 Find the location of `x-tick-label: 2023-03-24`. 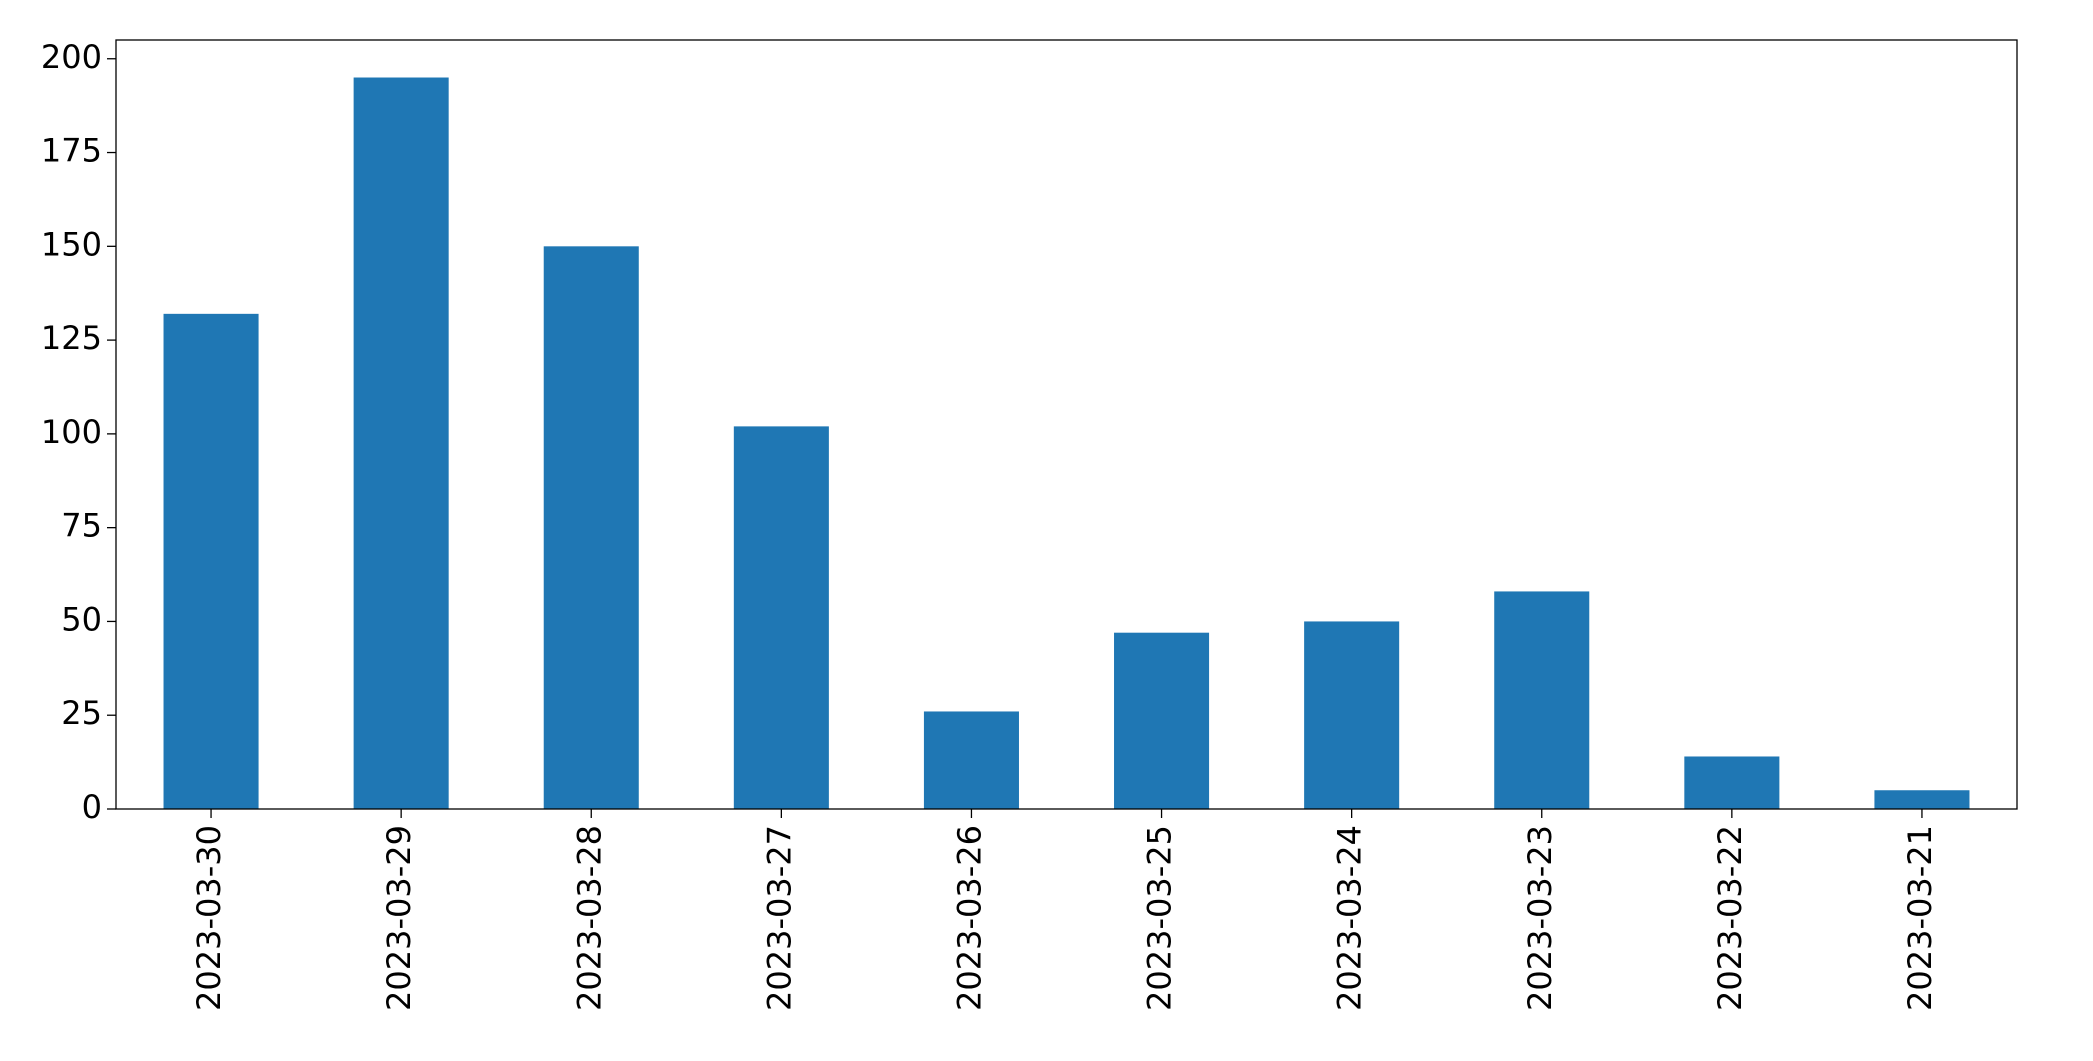

x-tick-label: 2023-03-24 is located at coordinates (1350, 918).